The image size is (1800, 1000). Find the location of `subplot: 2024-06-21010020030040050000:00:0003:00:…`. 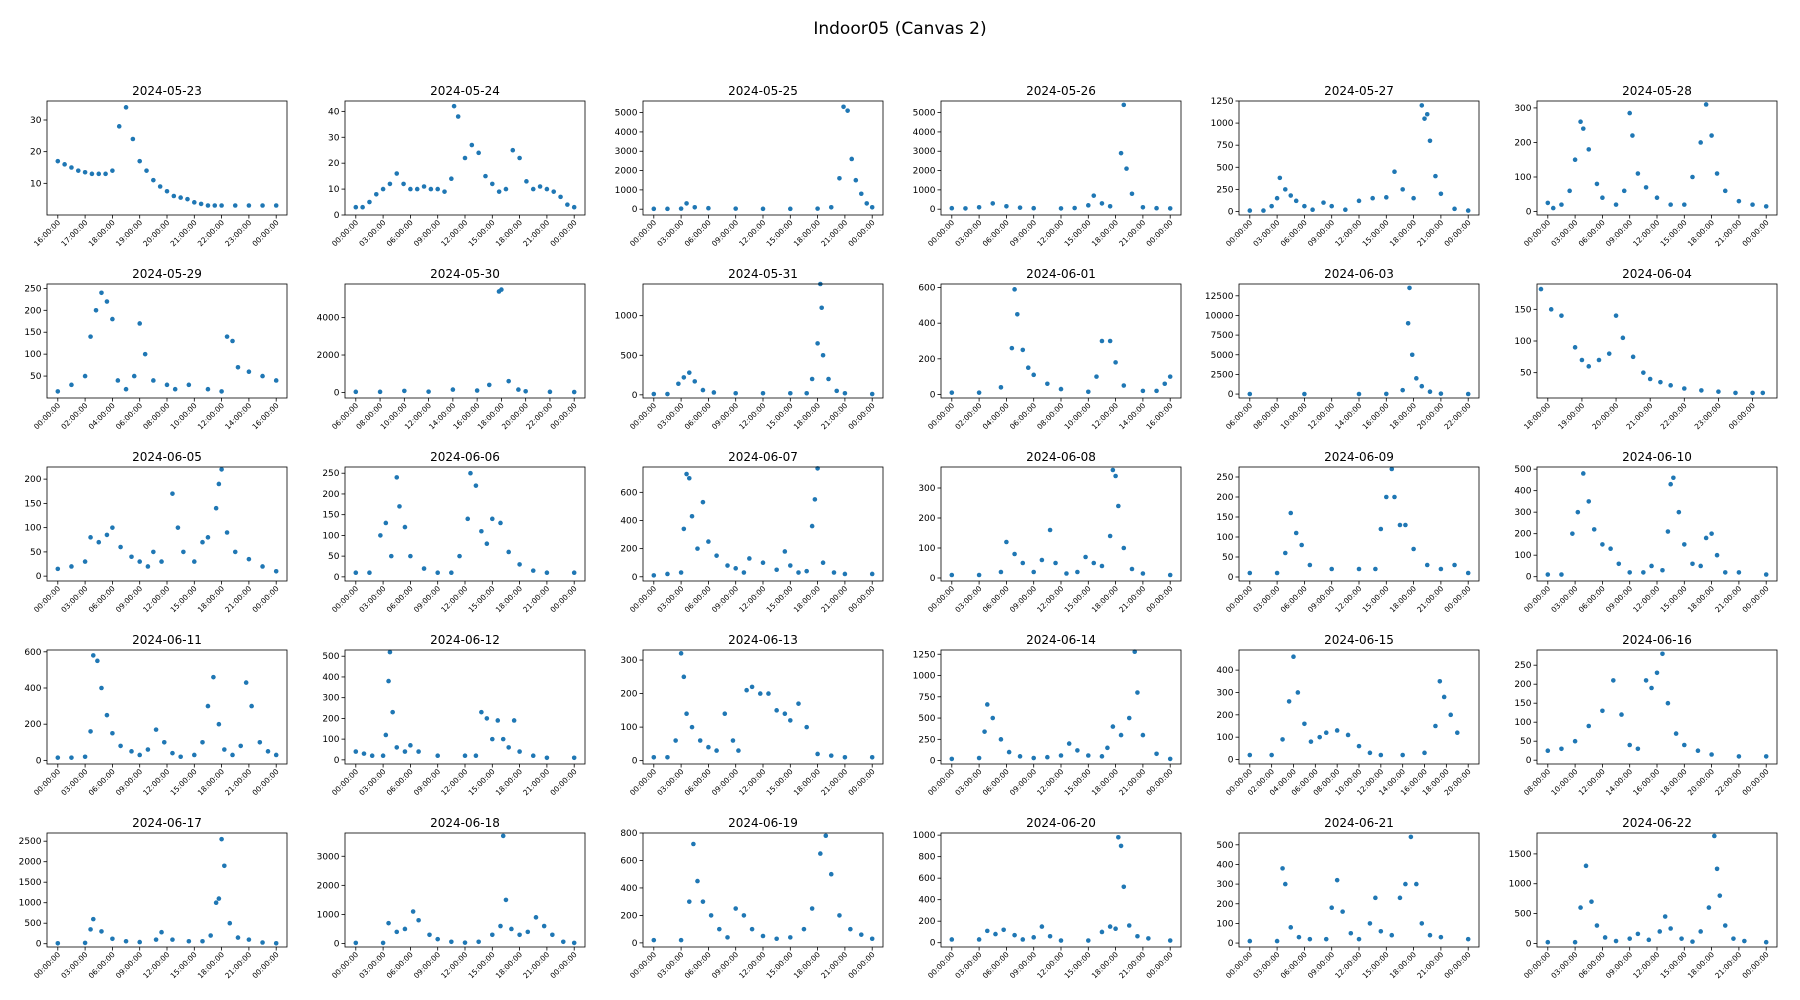

subplot: 2024-06-21010020030040050000:00:0003:00:… is located at coordinates (1348, 898).